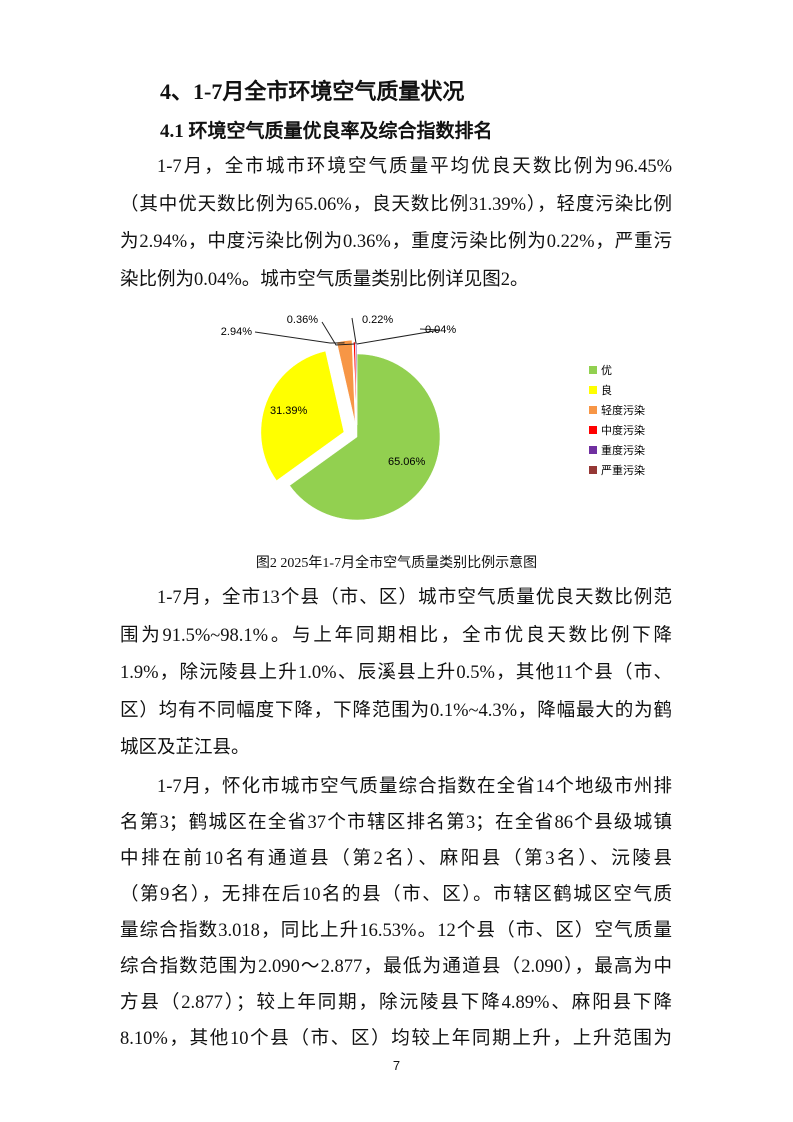 The width and height of the screenshot is (793, 1122). I want to click on paragraph-line: 方县（2.877）；较上年同期，除沅陵县下降4.89%、麻阳县下降, so click(396, 1003).